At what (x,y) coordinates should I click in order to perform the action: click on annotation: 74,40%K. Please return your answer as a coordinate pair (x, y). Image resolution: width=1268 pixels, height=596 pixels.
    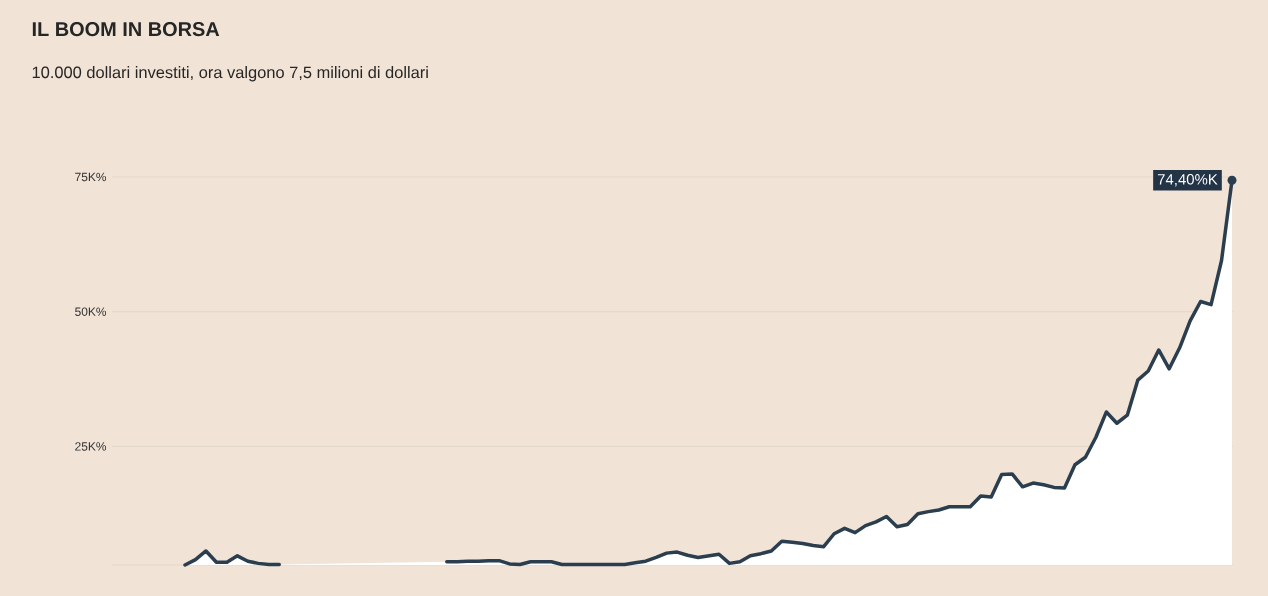
    Looking at the image, I should click on (1187, 180).